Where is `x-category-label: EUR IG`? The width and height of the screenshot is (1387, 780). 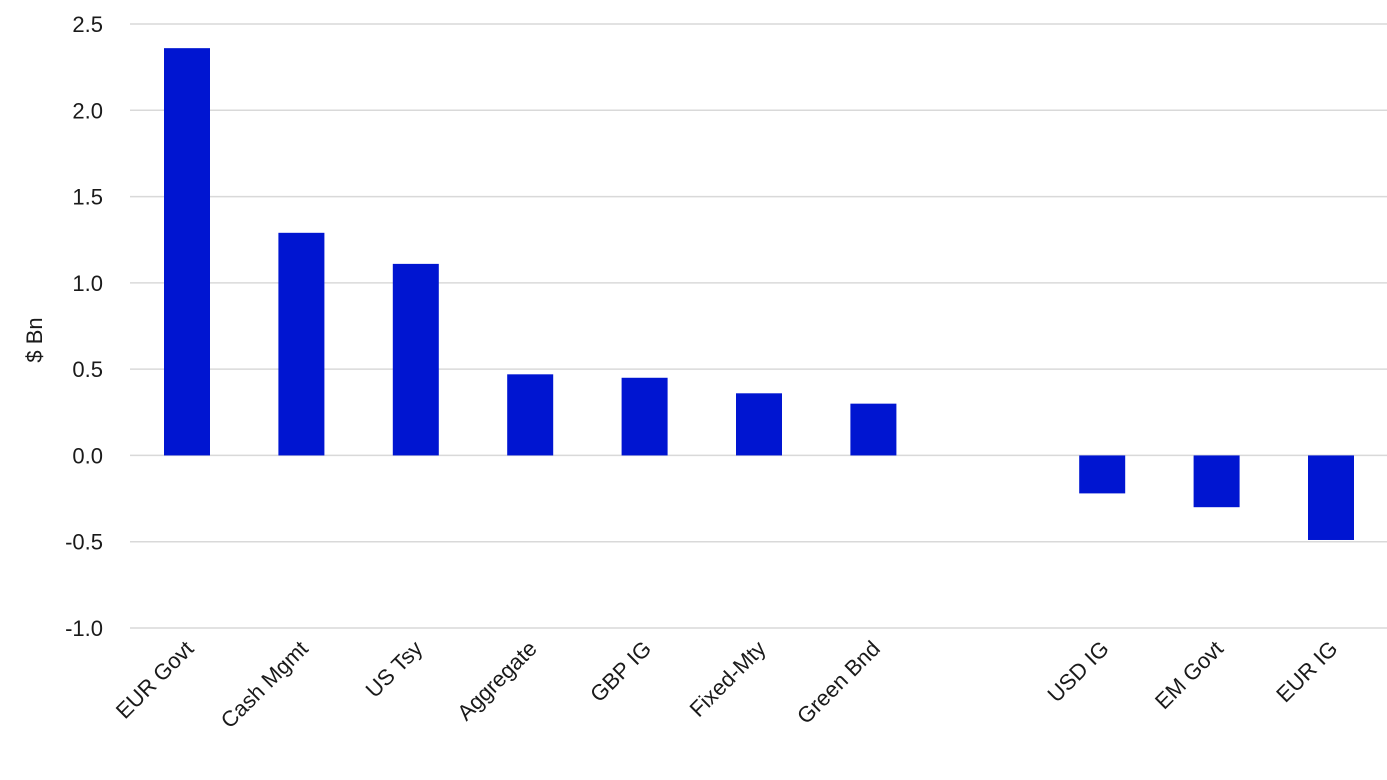
x-category-label: EUR IG is located at coordinates (1306, 671).